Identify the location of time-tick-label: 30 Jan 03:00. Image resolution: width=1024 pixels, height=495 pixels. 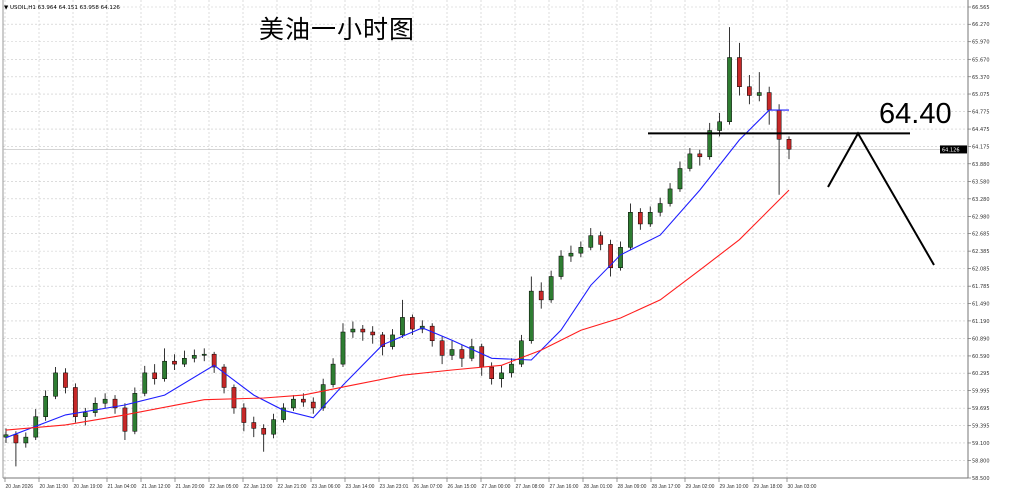
(802, 487).